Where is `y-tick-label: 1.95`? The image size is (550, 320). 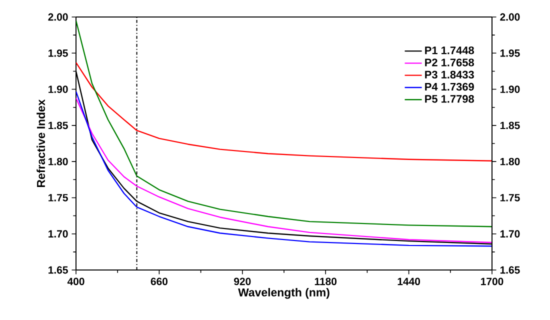
y-tick-label: 1.95 is located at coordinates (58, 53).